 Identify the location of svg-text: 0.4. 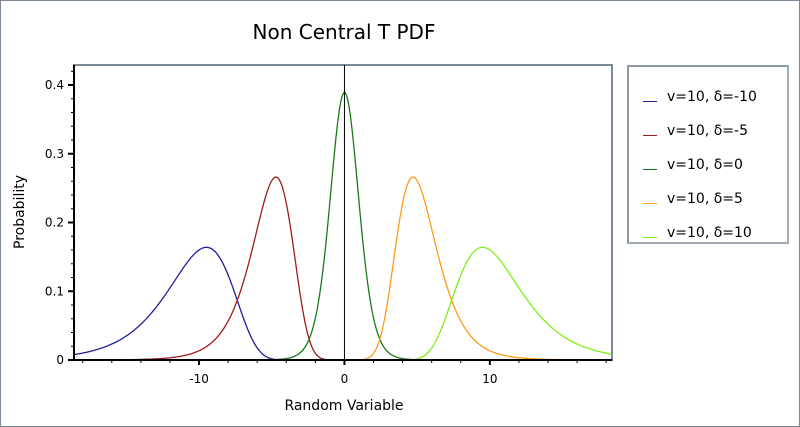
(54, 85).